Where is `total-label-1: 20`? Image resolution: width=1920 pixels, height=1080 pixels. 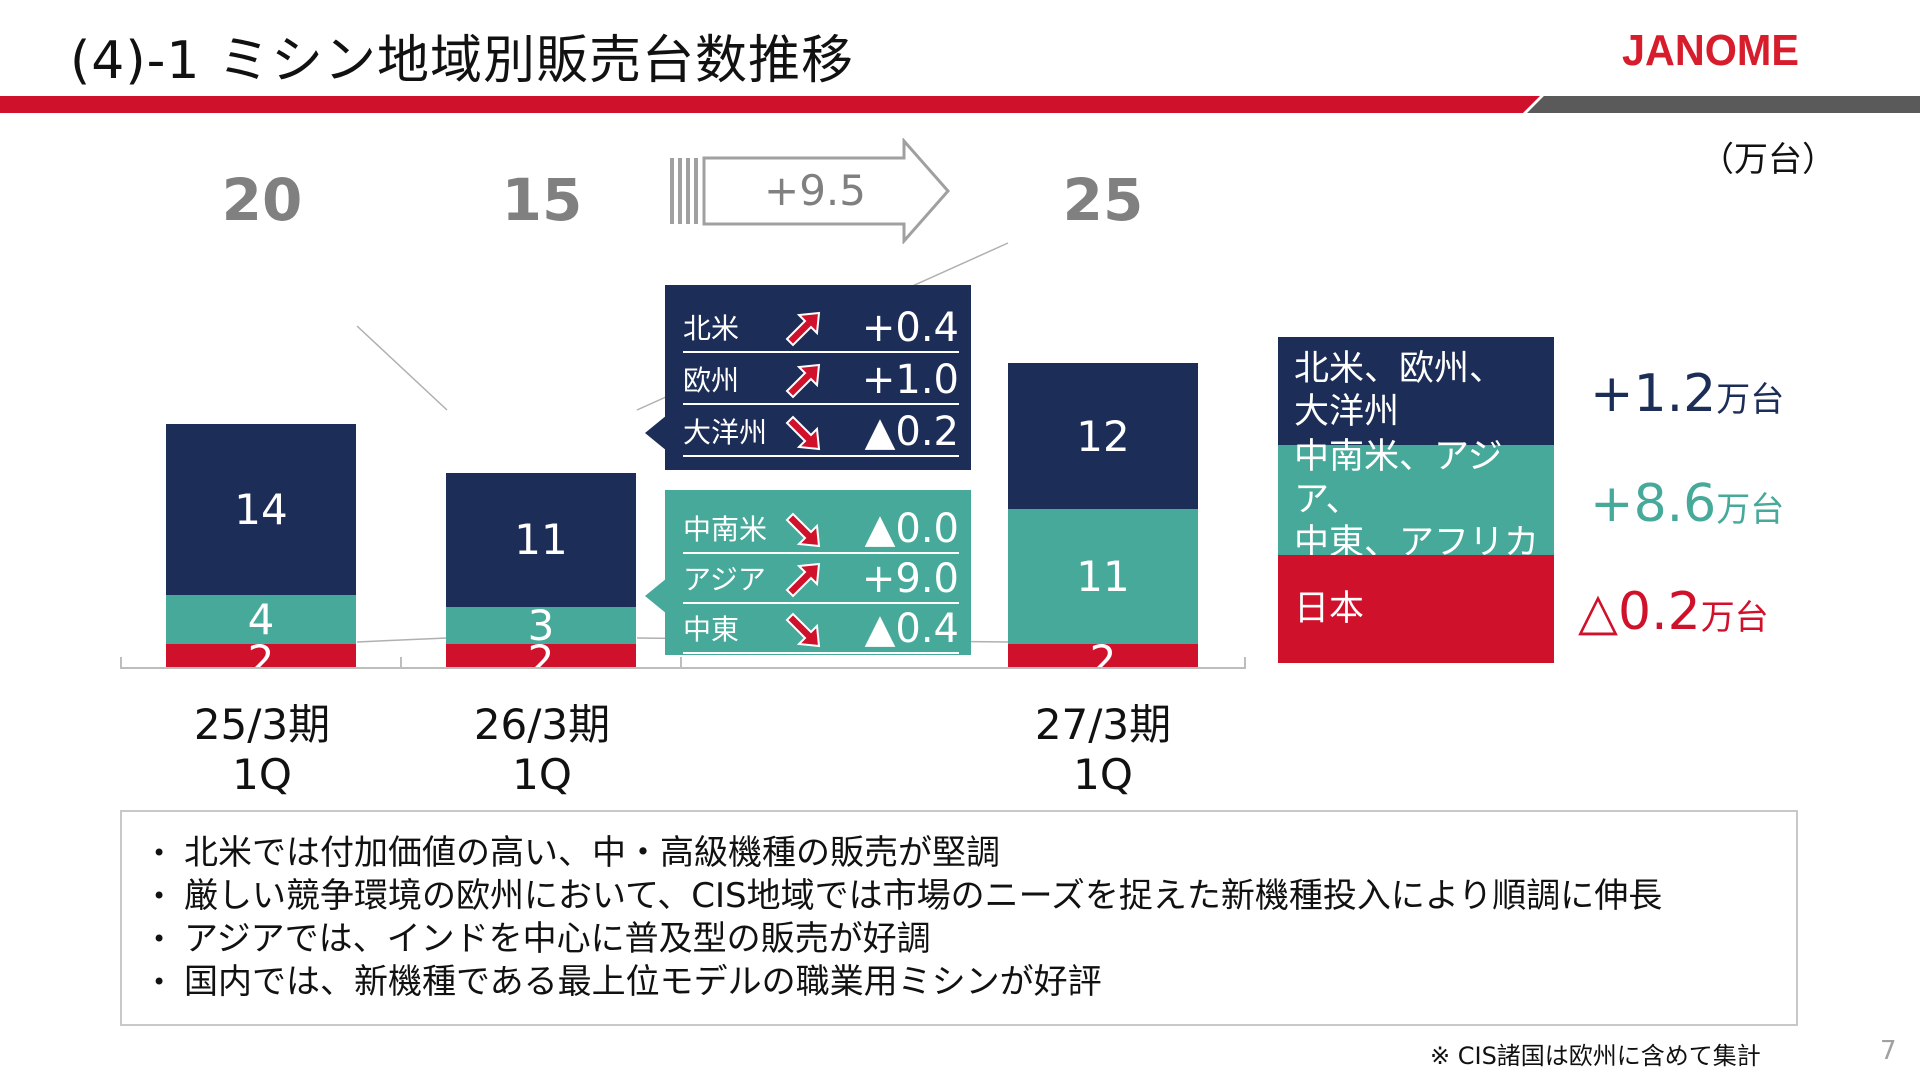 total-label-1: 20 is located at coordinates (262, 200).